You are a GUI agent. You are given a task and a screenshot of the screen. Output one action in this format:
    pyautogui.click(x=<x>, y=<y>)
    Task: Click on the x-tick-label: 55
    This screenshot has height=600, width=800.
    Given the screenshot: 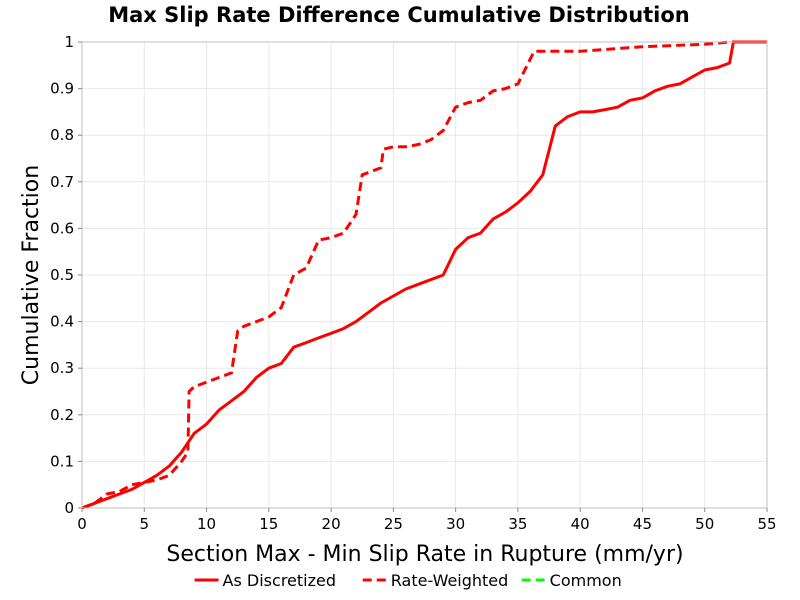 What is the action you would take?
    pyautogui.click(x=766, y=524)
    